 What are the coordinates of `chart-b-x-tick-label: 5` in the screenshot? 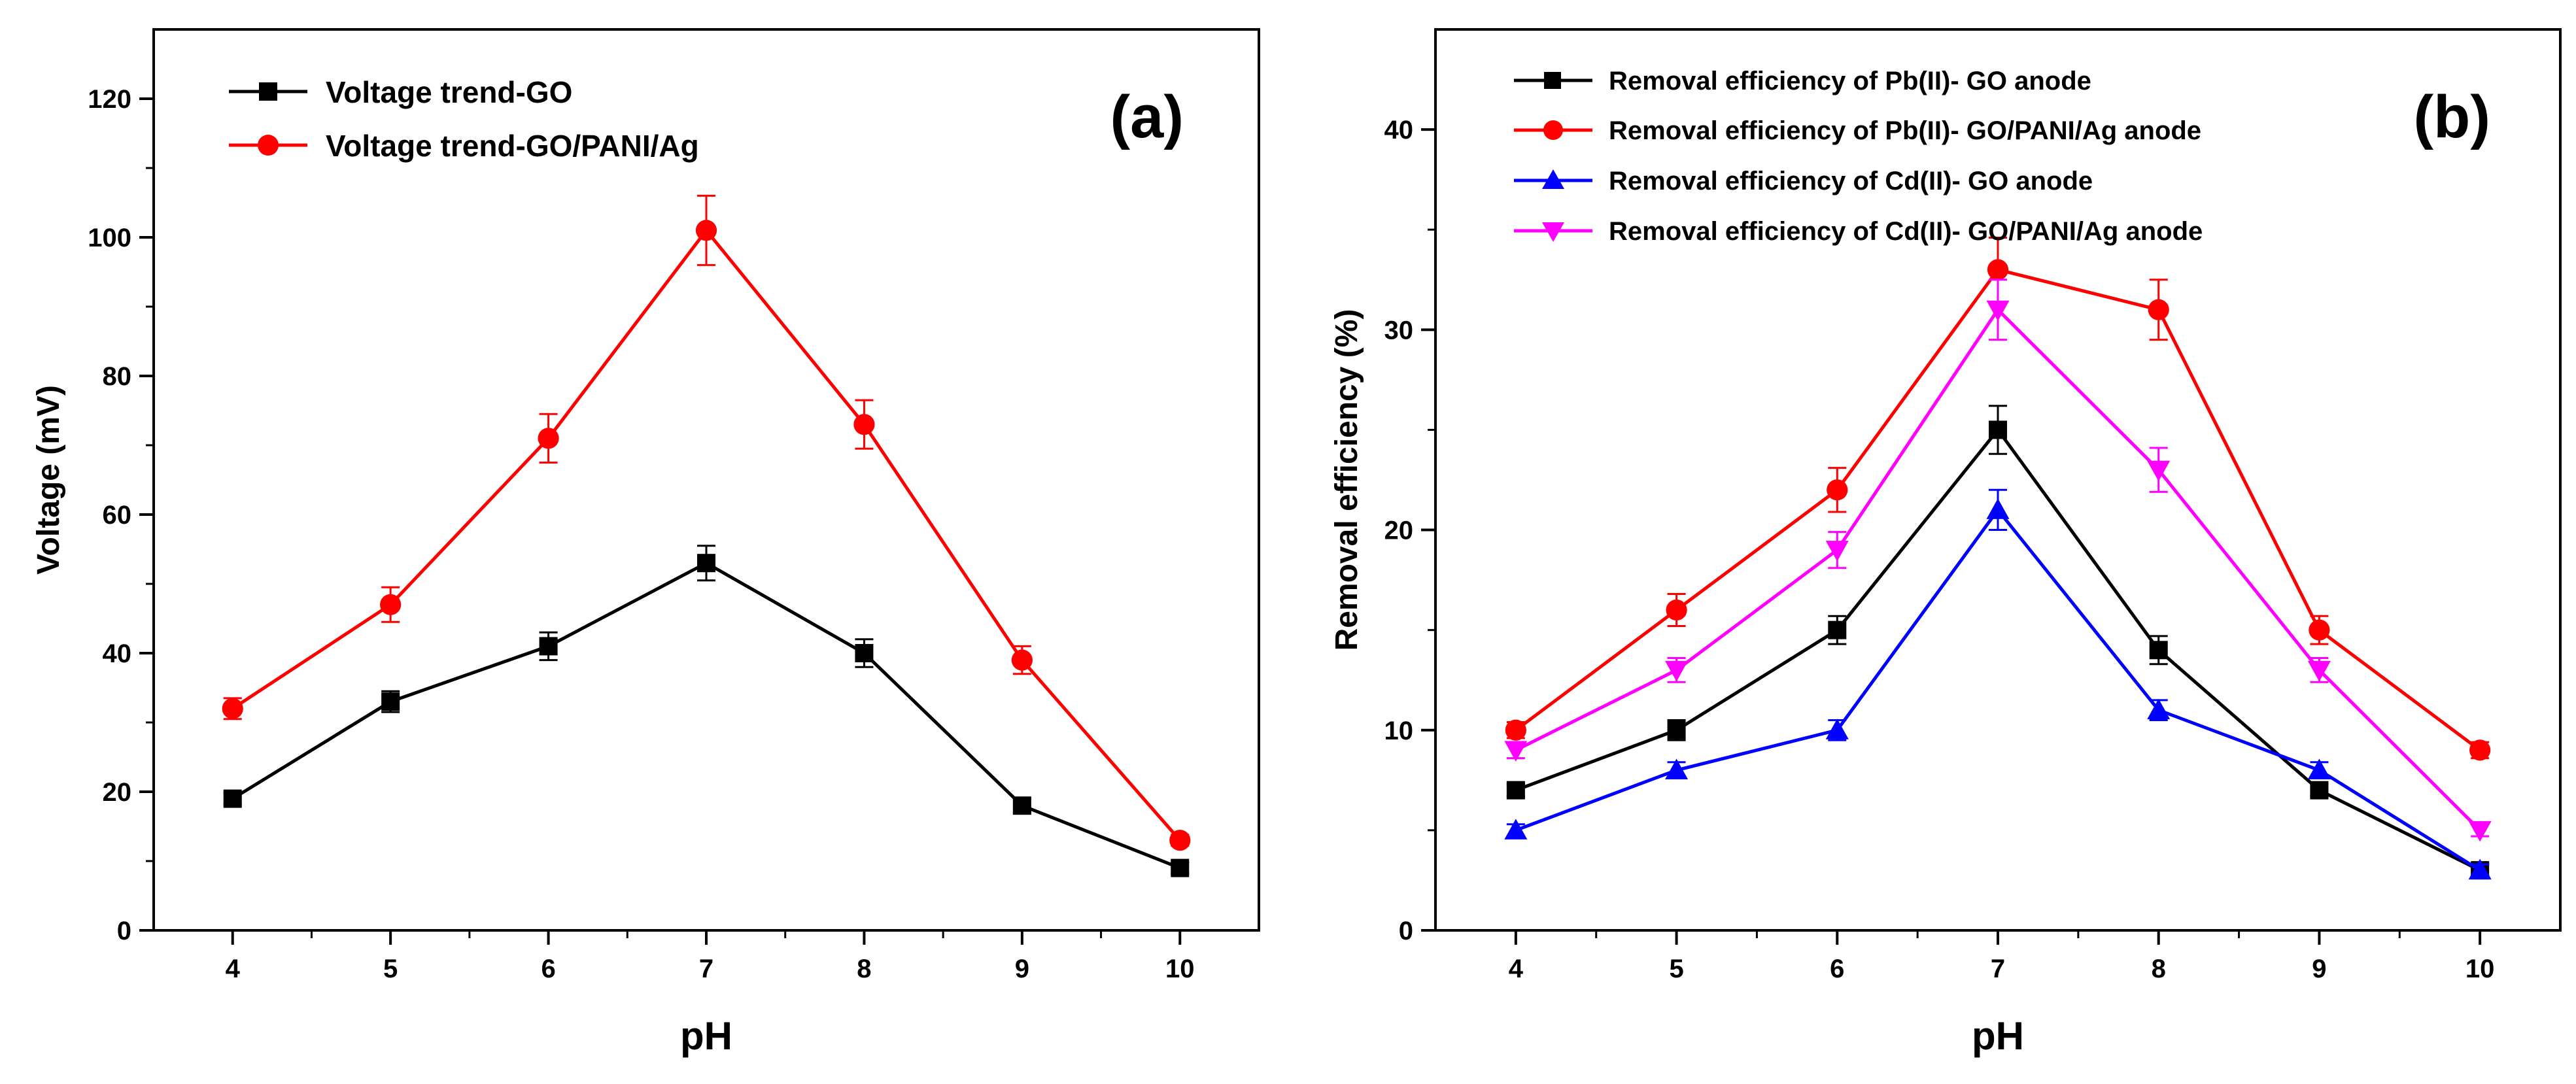 It's located at (1676, 969).